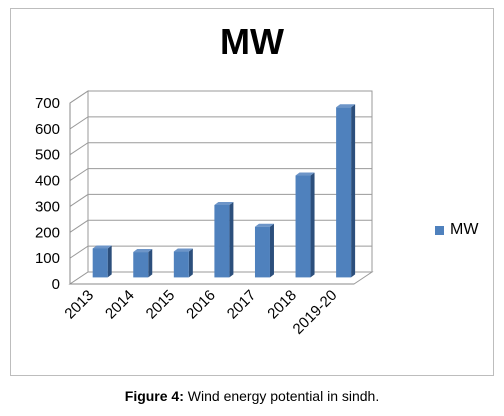 The image size is (504, 416). What do you see at coordinates (439, 230) in the screenshot?
I see `legend-swatch` at bounding box center [439, 230].